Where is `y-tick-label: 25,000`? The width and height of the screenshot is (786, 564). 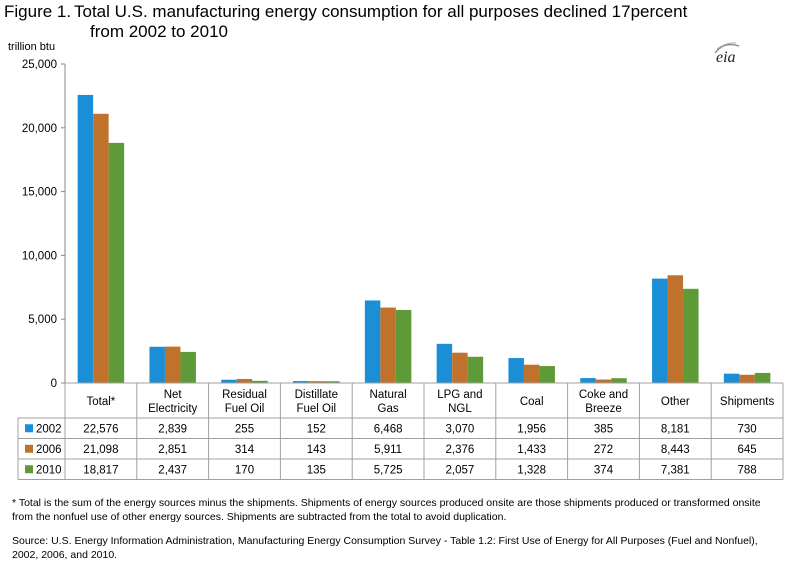
y-tick-label: 25,000 is located at coordinates (39, 65).